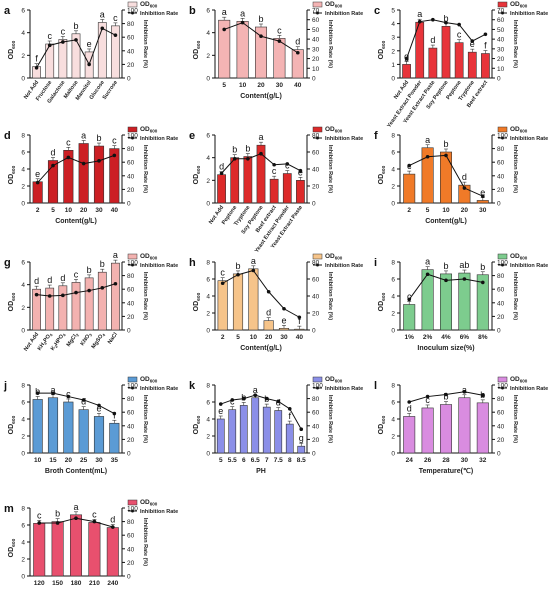 This screenshot has height=590, width=550. What do you see at coordinates (465, 460) in the screenshot?
I see `x-tick-label: 30` at bounding box center [465, 460].